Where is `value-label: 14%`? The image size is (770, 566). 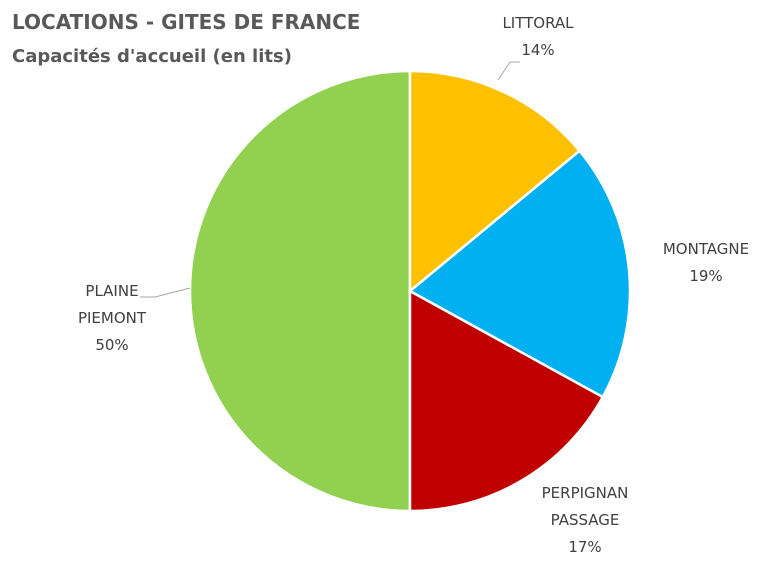
value-label: 14% is located at coordinates (538, 50).